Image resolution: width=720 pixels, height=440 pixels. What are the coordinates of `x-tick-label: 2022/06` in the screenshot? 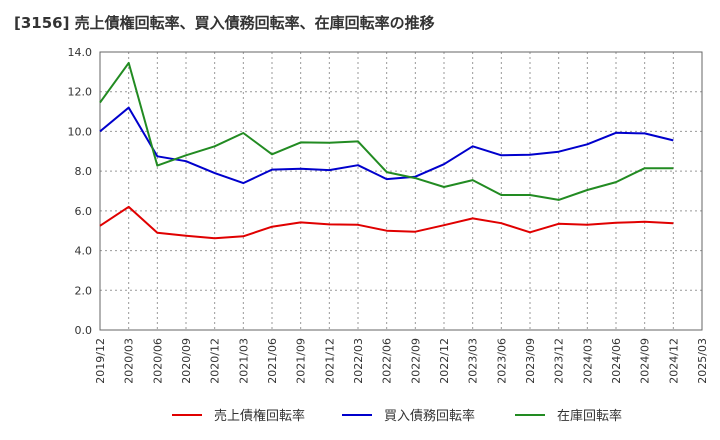 It's located at (387, 361).